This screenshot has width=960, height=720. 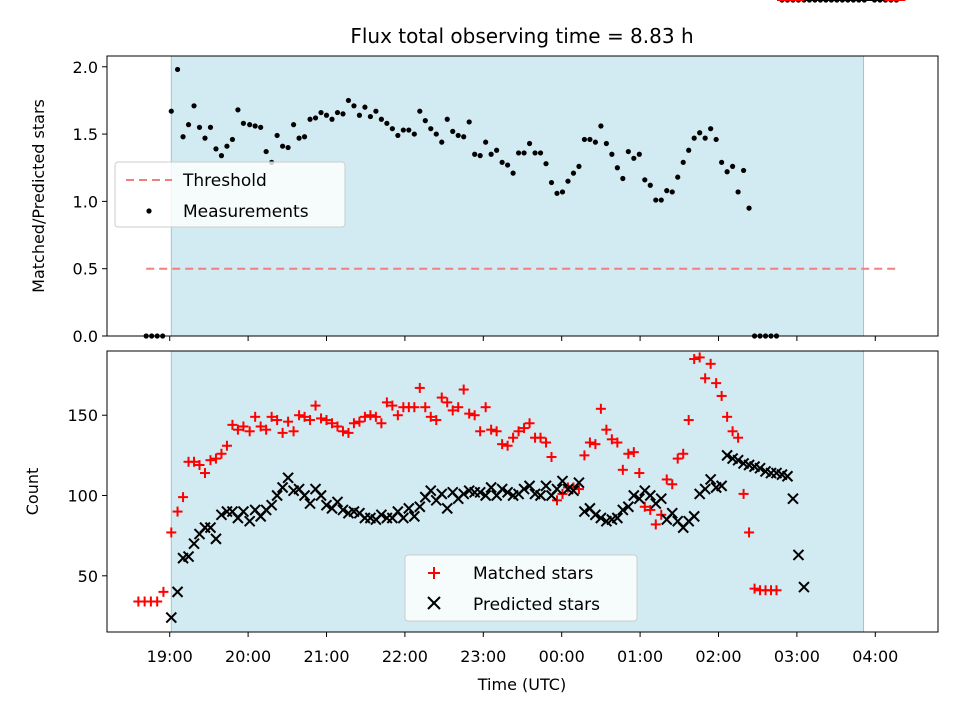 What do you see at coordinates (32, 492) in the screenshot?
I see `count-y-axis-label: Count` at bounding box center [32, 492].